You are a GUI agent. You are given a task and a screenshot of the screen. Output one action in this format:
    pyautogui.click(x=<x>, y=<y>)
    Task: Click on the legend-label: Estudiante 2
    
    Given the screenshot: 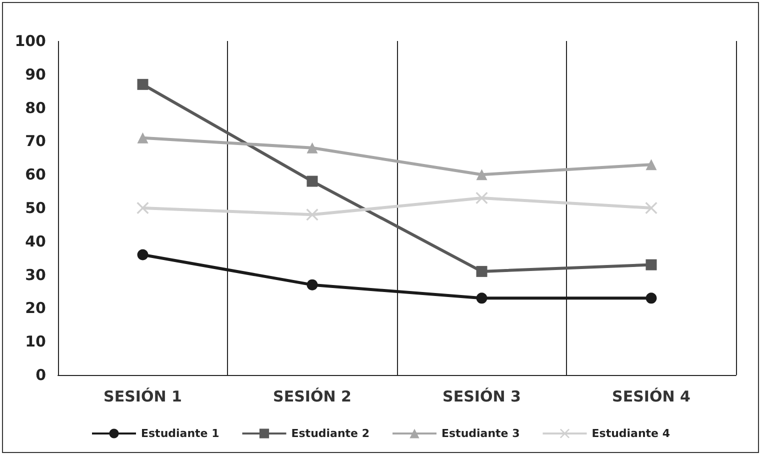 What is the action you would take?
    pyautogui.click(x=330, y=433)
    